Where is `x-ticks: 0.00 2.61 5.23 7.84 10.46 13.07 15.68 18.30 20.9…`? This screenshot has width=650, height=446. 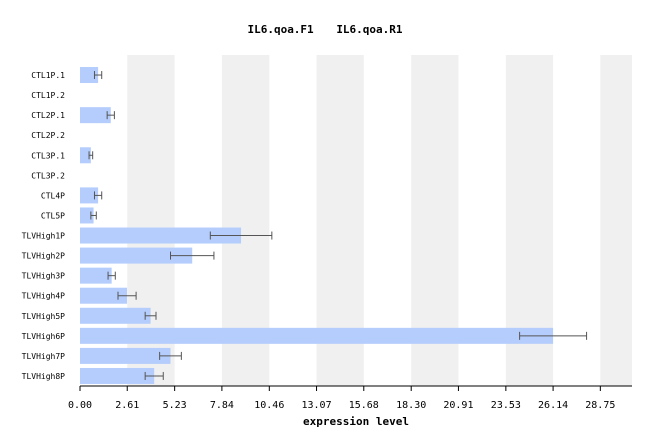 x-ticks: 0.00 2.61 5.23 7.84 10.46 13.07 15.68 18.30 20.9… is located at coordinates (341, 398).